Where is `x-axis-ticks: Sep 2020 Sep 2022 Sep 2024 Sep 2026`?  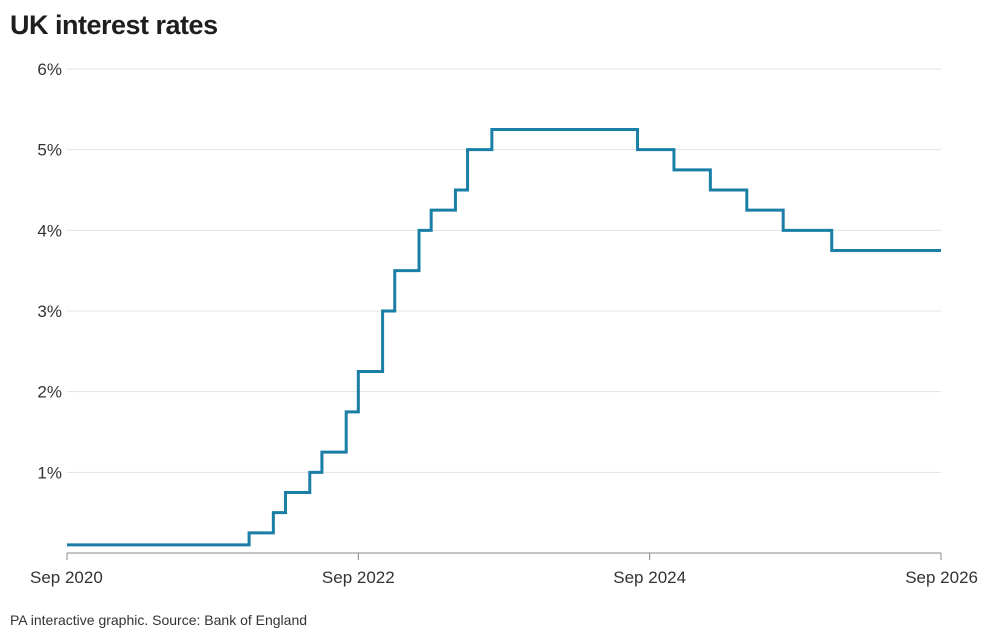
x-axis-ticks: Sep 2020 Sep 2022 Sep 2024 Sep 2026 is located at coordinates (504, 570).